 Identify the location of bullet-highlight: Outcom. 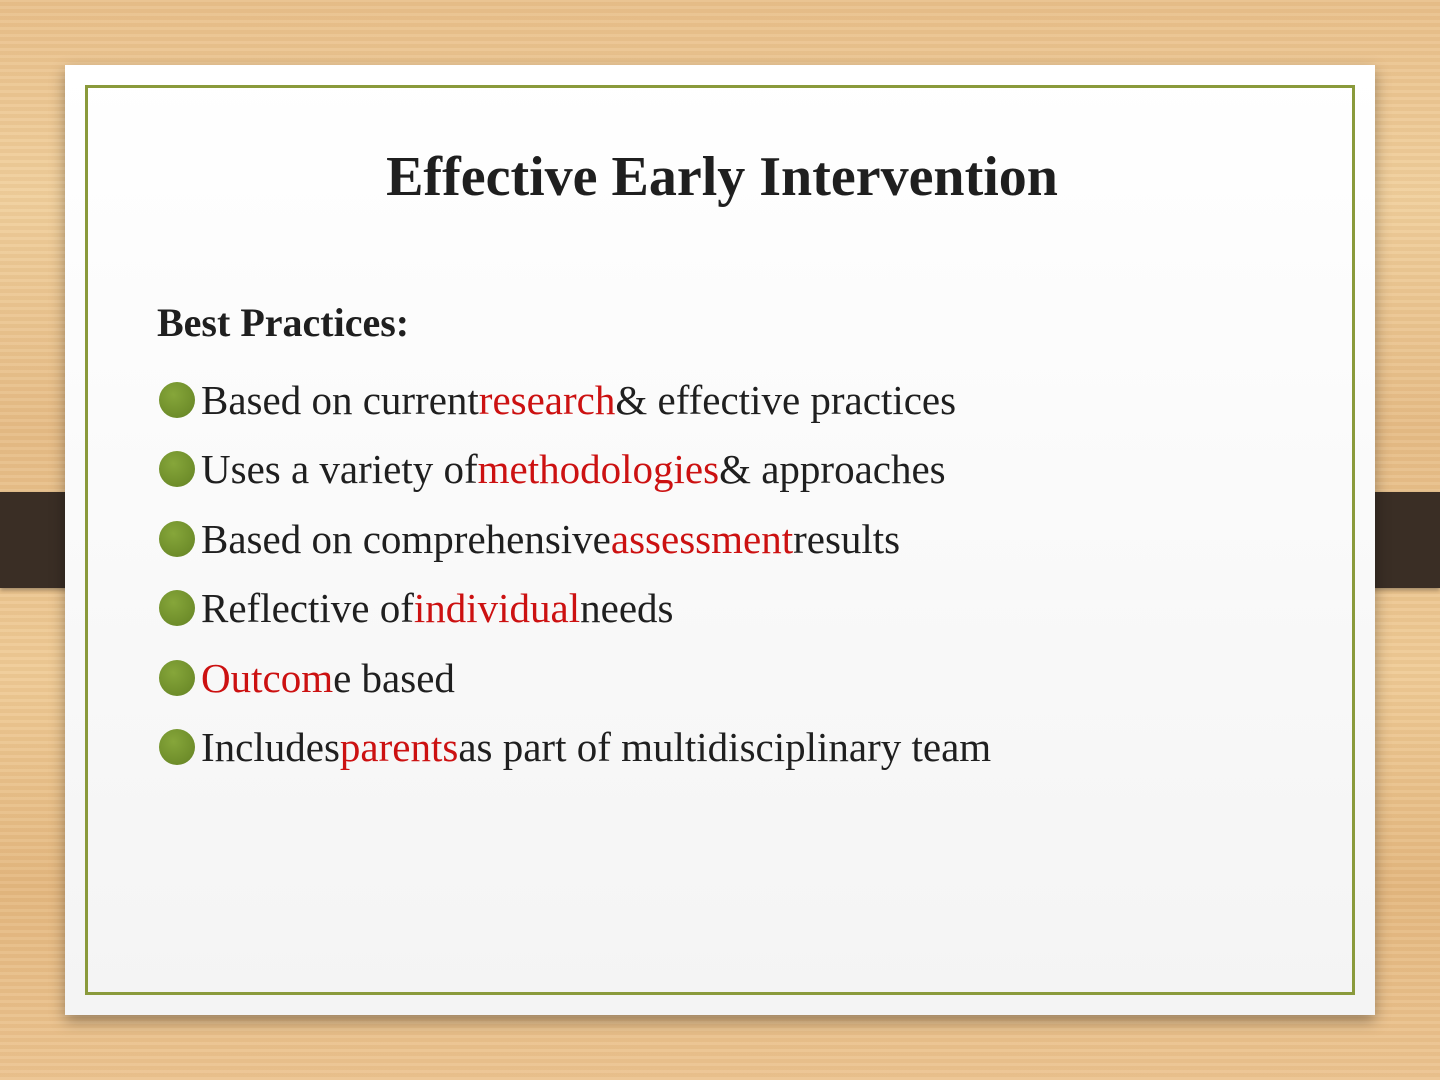
(267, 677).